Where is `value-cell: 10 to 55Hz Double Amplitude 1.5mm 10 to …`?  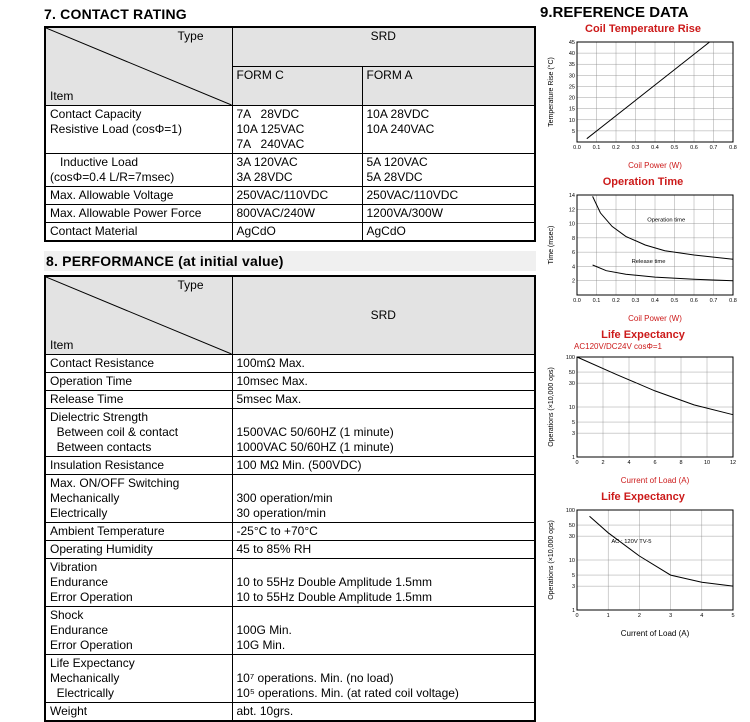
value-cell: 10 to 55Hz Double Amplitude 1.5mm 10 to … is located at coordinates (383, 582).